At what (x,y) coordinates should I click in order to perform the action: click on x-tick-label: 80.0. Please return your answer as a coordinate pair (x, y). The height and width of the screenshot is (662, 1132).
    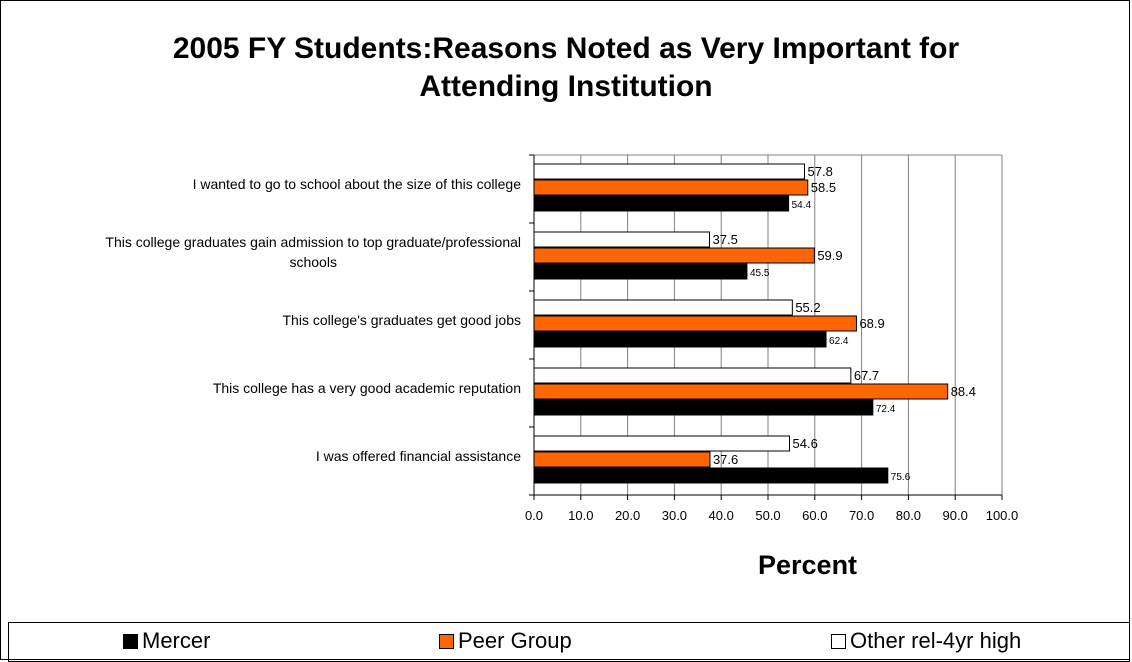
    Looking at the image, I should click on (908, 515).